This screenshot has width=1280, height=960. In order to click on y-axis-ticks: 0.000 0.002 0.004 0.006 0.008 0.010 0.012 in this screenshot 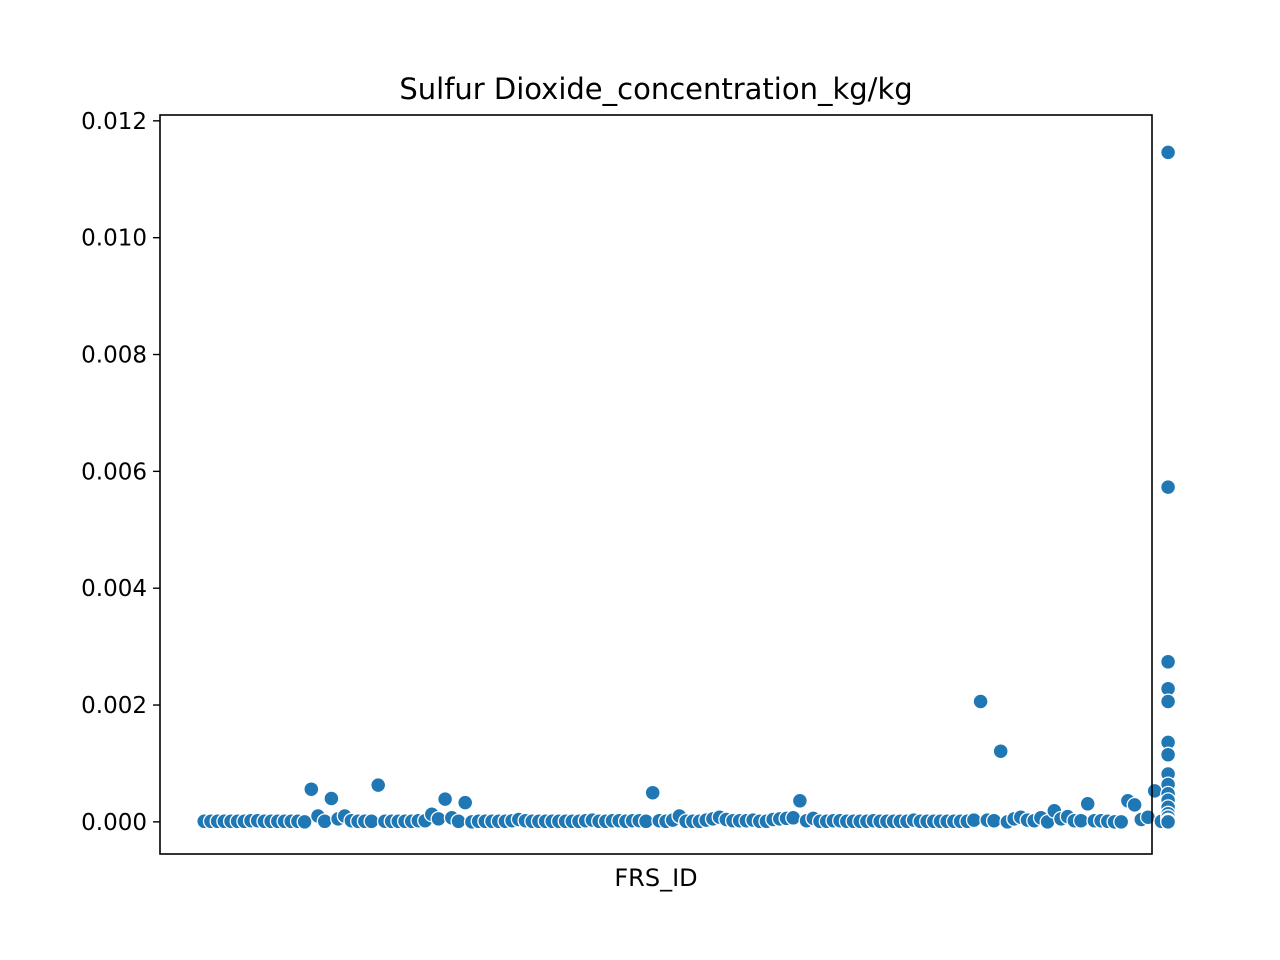, I will do `click(120, 472)`.